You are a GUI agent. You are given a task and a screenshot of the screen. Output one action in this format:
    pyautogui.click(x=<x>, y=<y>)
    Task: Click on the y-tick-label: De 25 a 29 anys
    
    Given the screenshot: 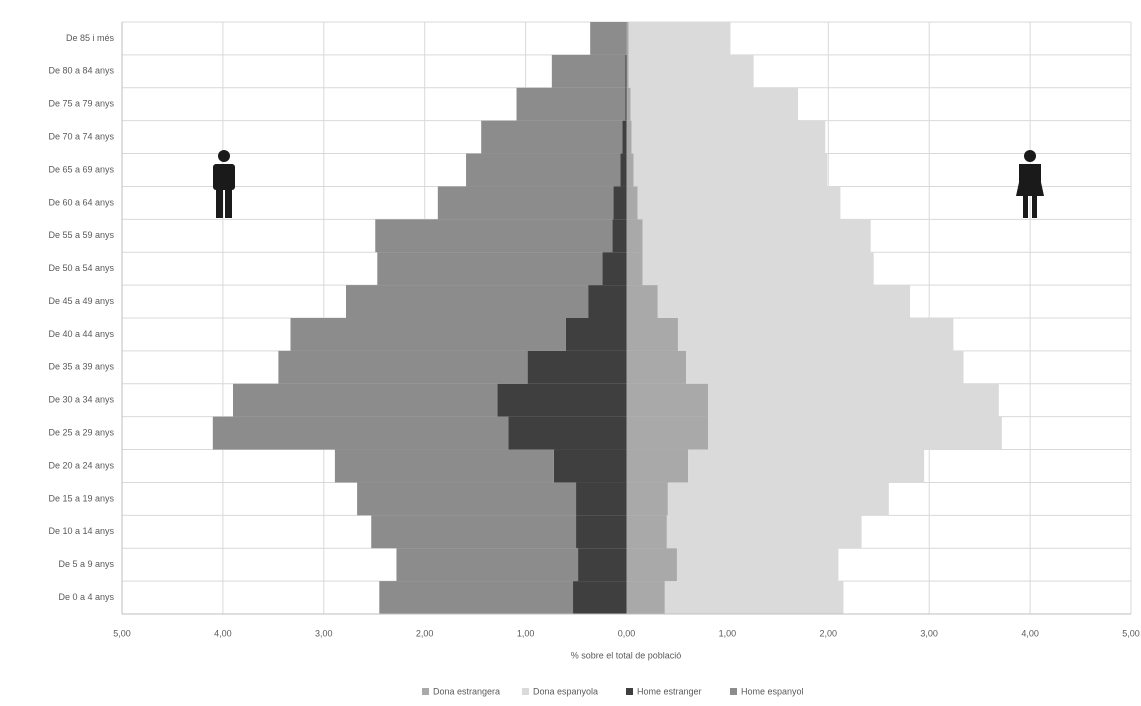 What is the action you would take?
    pyautogui.click(x=81, y=432)
    